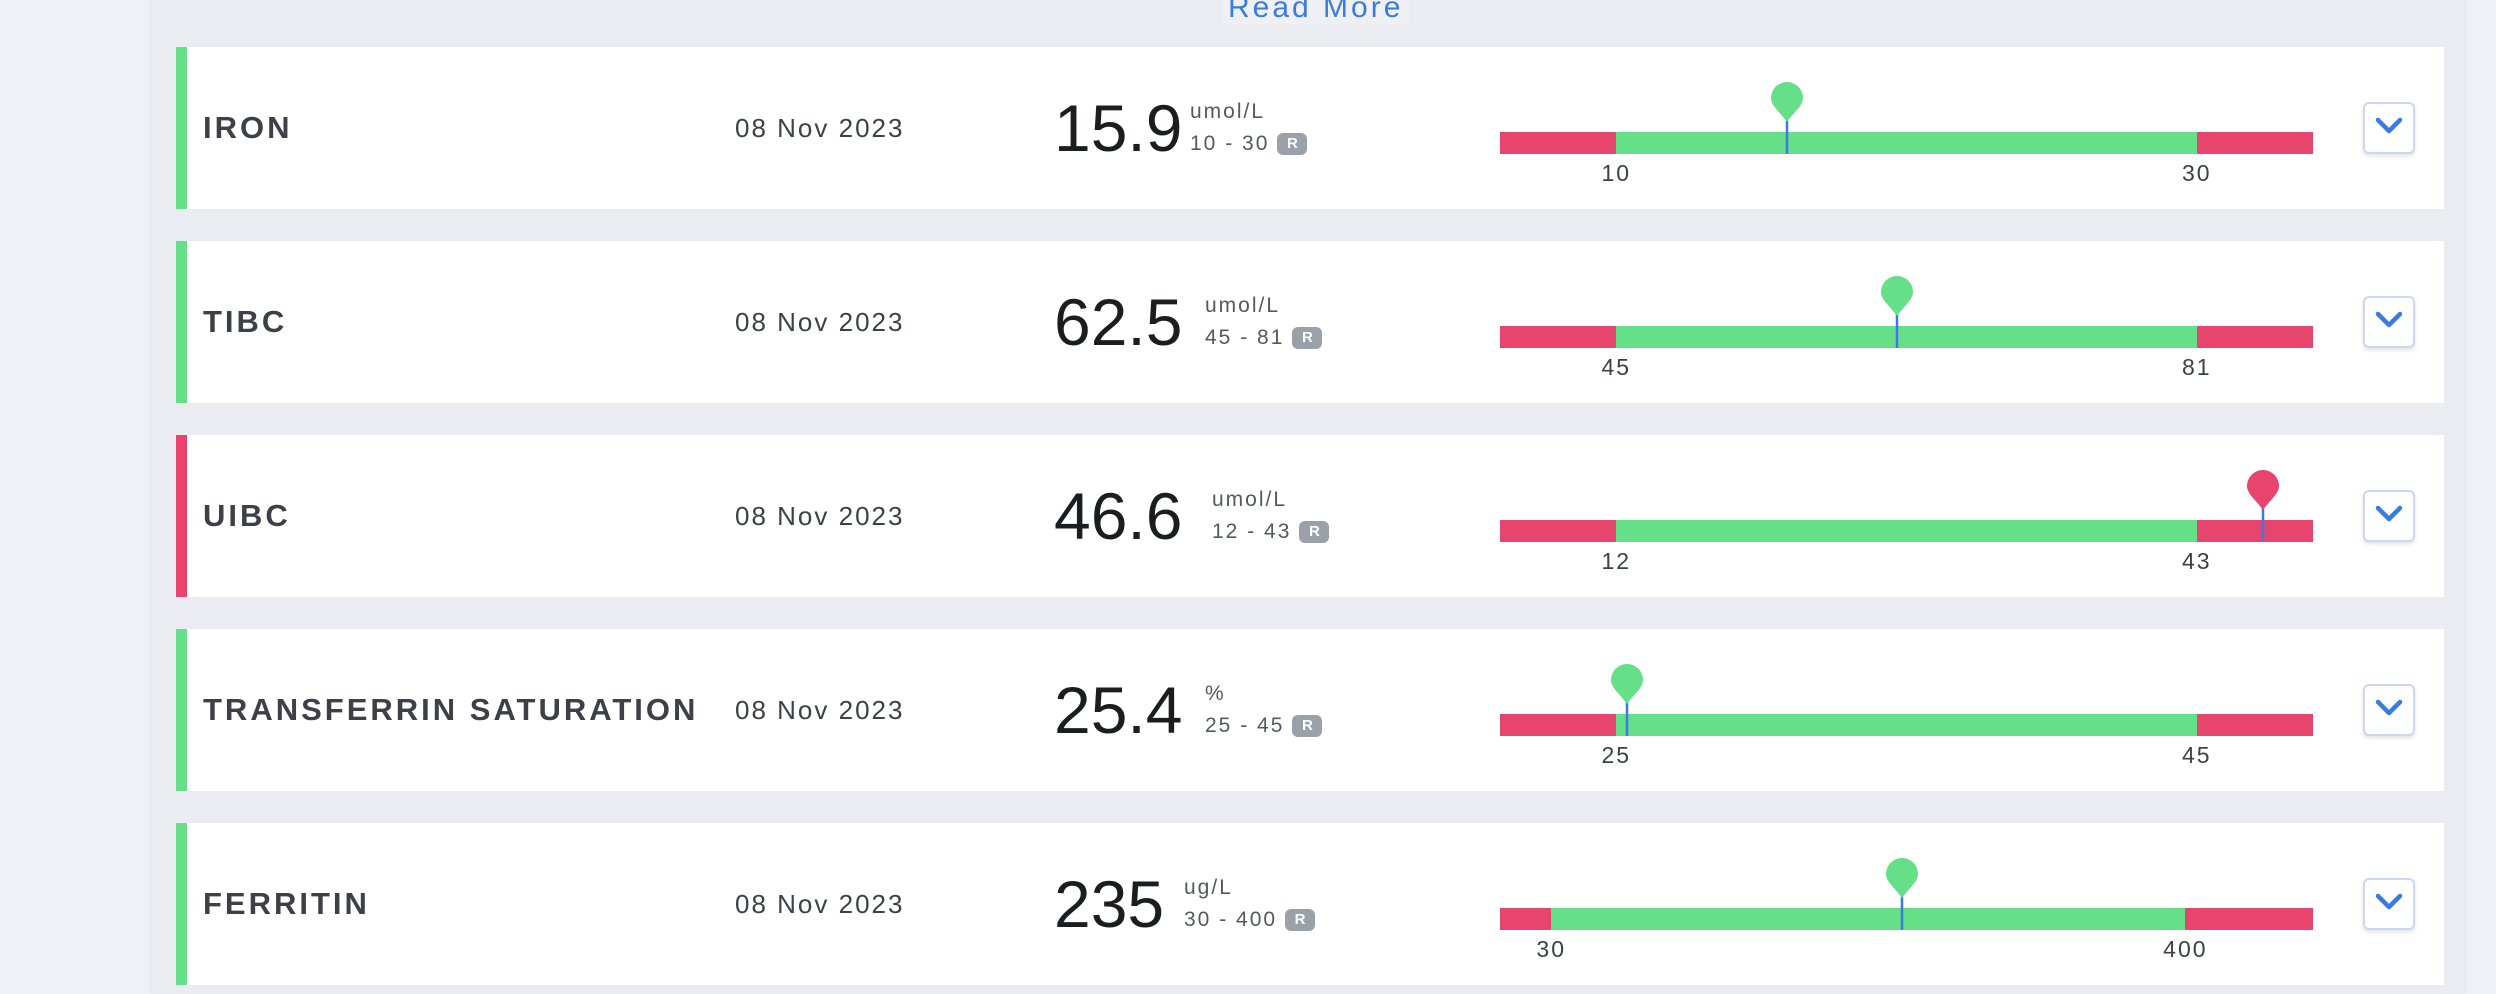  What do you see at coordinates (1616, 173) in the screenshot?
I see `low-tick-label: 10` at bounding box center [1616, 173].